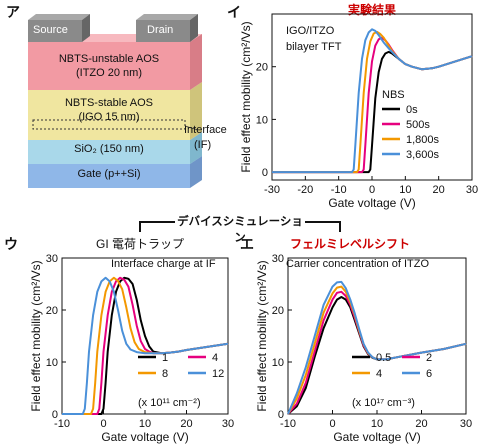  I want to click on panel-label-b: イ, so click(234, 12).